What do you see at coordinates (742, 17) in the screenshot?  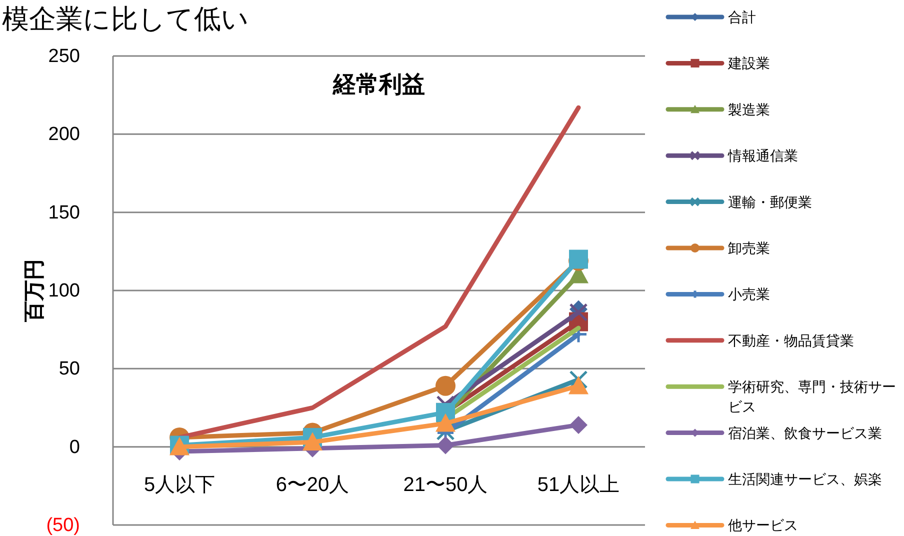 I see `legend-label: 合計` at bounding box center [742, 17].